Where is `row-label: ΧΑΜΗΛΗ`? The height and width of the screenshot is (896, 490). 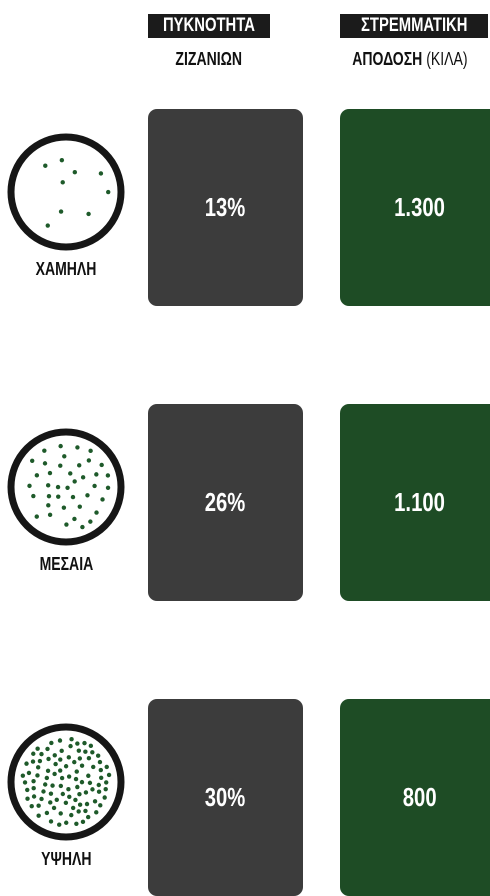
row-label: ΧΑΜΗΛΗ is located at coordinates (66, 269).